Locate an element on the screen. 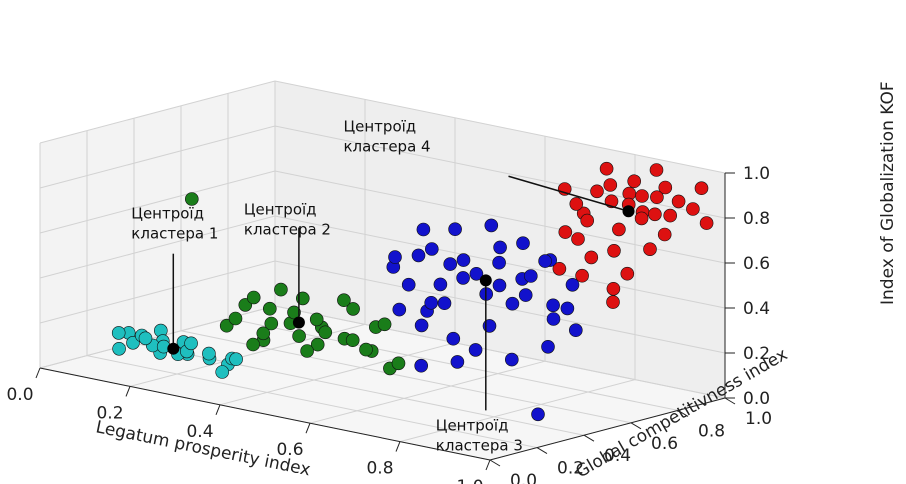 This screenshot has width=906, height=484. x-tick-label: 0.2 is located at coordinates (109, 413).